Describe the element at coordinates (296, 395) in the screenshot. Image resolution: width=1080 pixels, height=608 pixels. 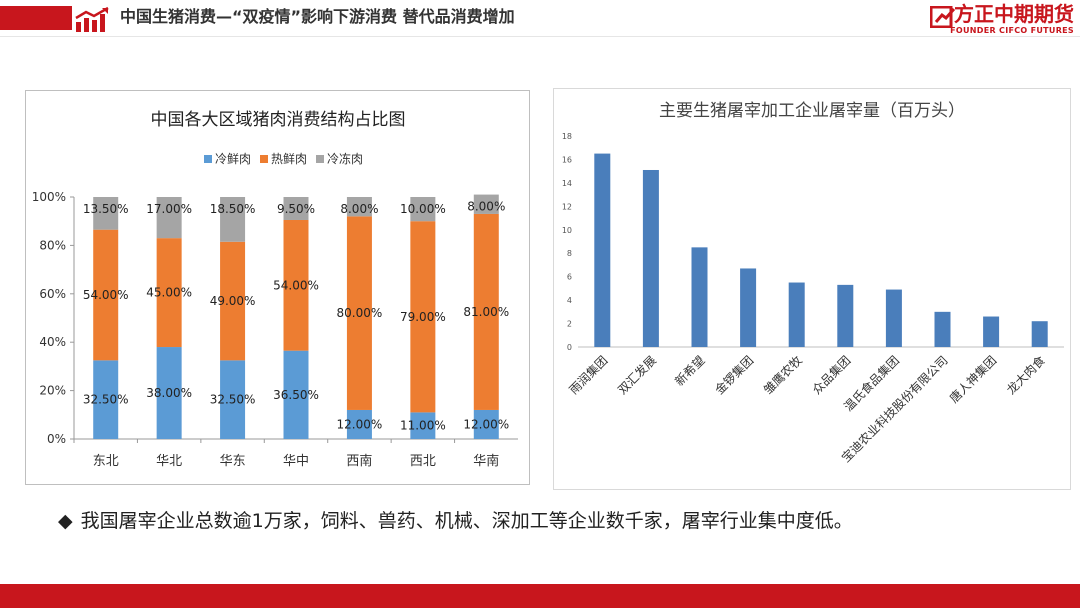
I see `chart1-data-label: 36.50%` at that location.